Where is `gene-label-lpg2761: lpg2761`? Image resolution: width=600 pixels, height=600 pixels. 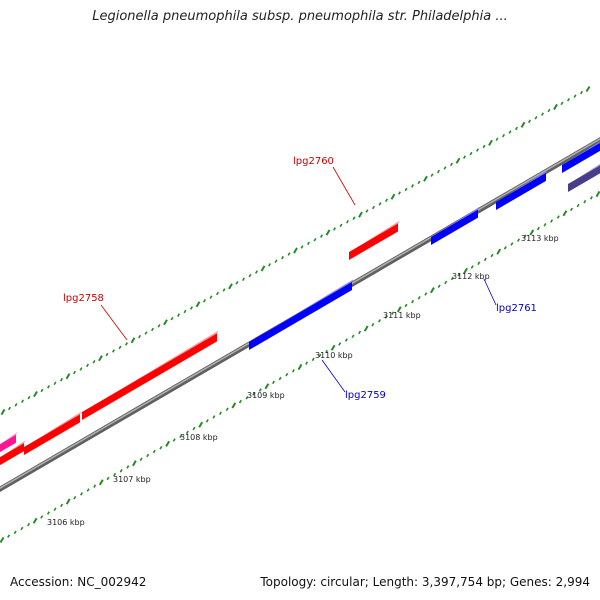
gene-label-lpg2761: lpg2761 is located at coordinates (516, 308).